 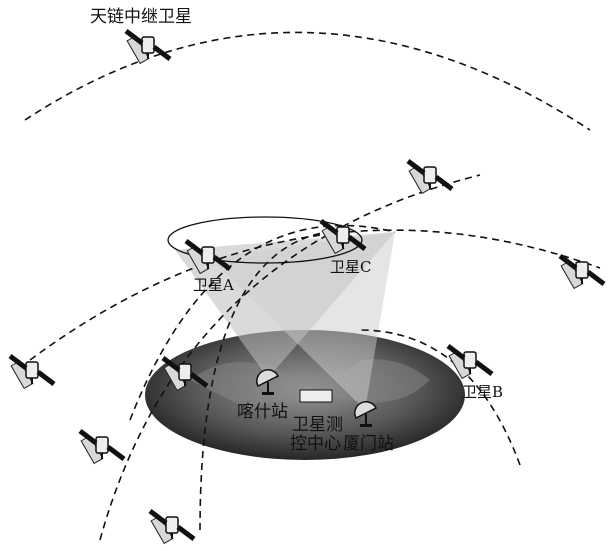 I want to click on control-center-label: 卫星测, so click(x=317, y=425).